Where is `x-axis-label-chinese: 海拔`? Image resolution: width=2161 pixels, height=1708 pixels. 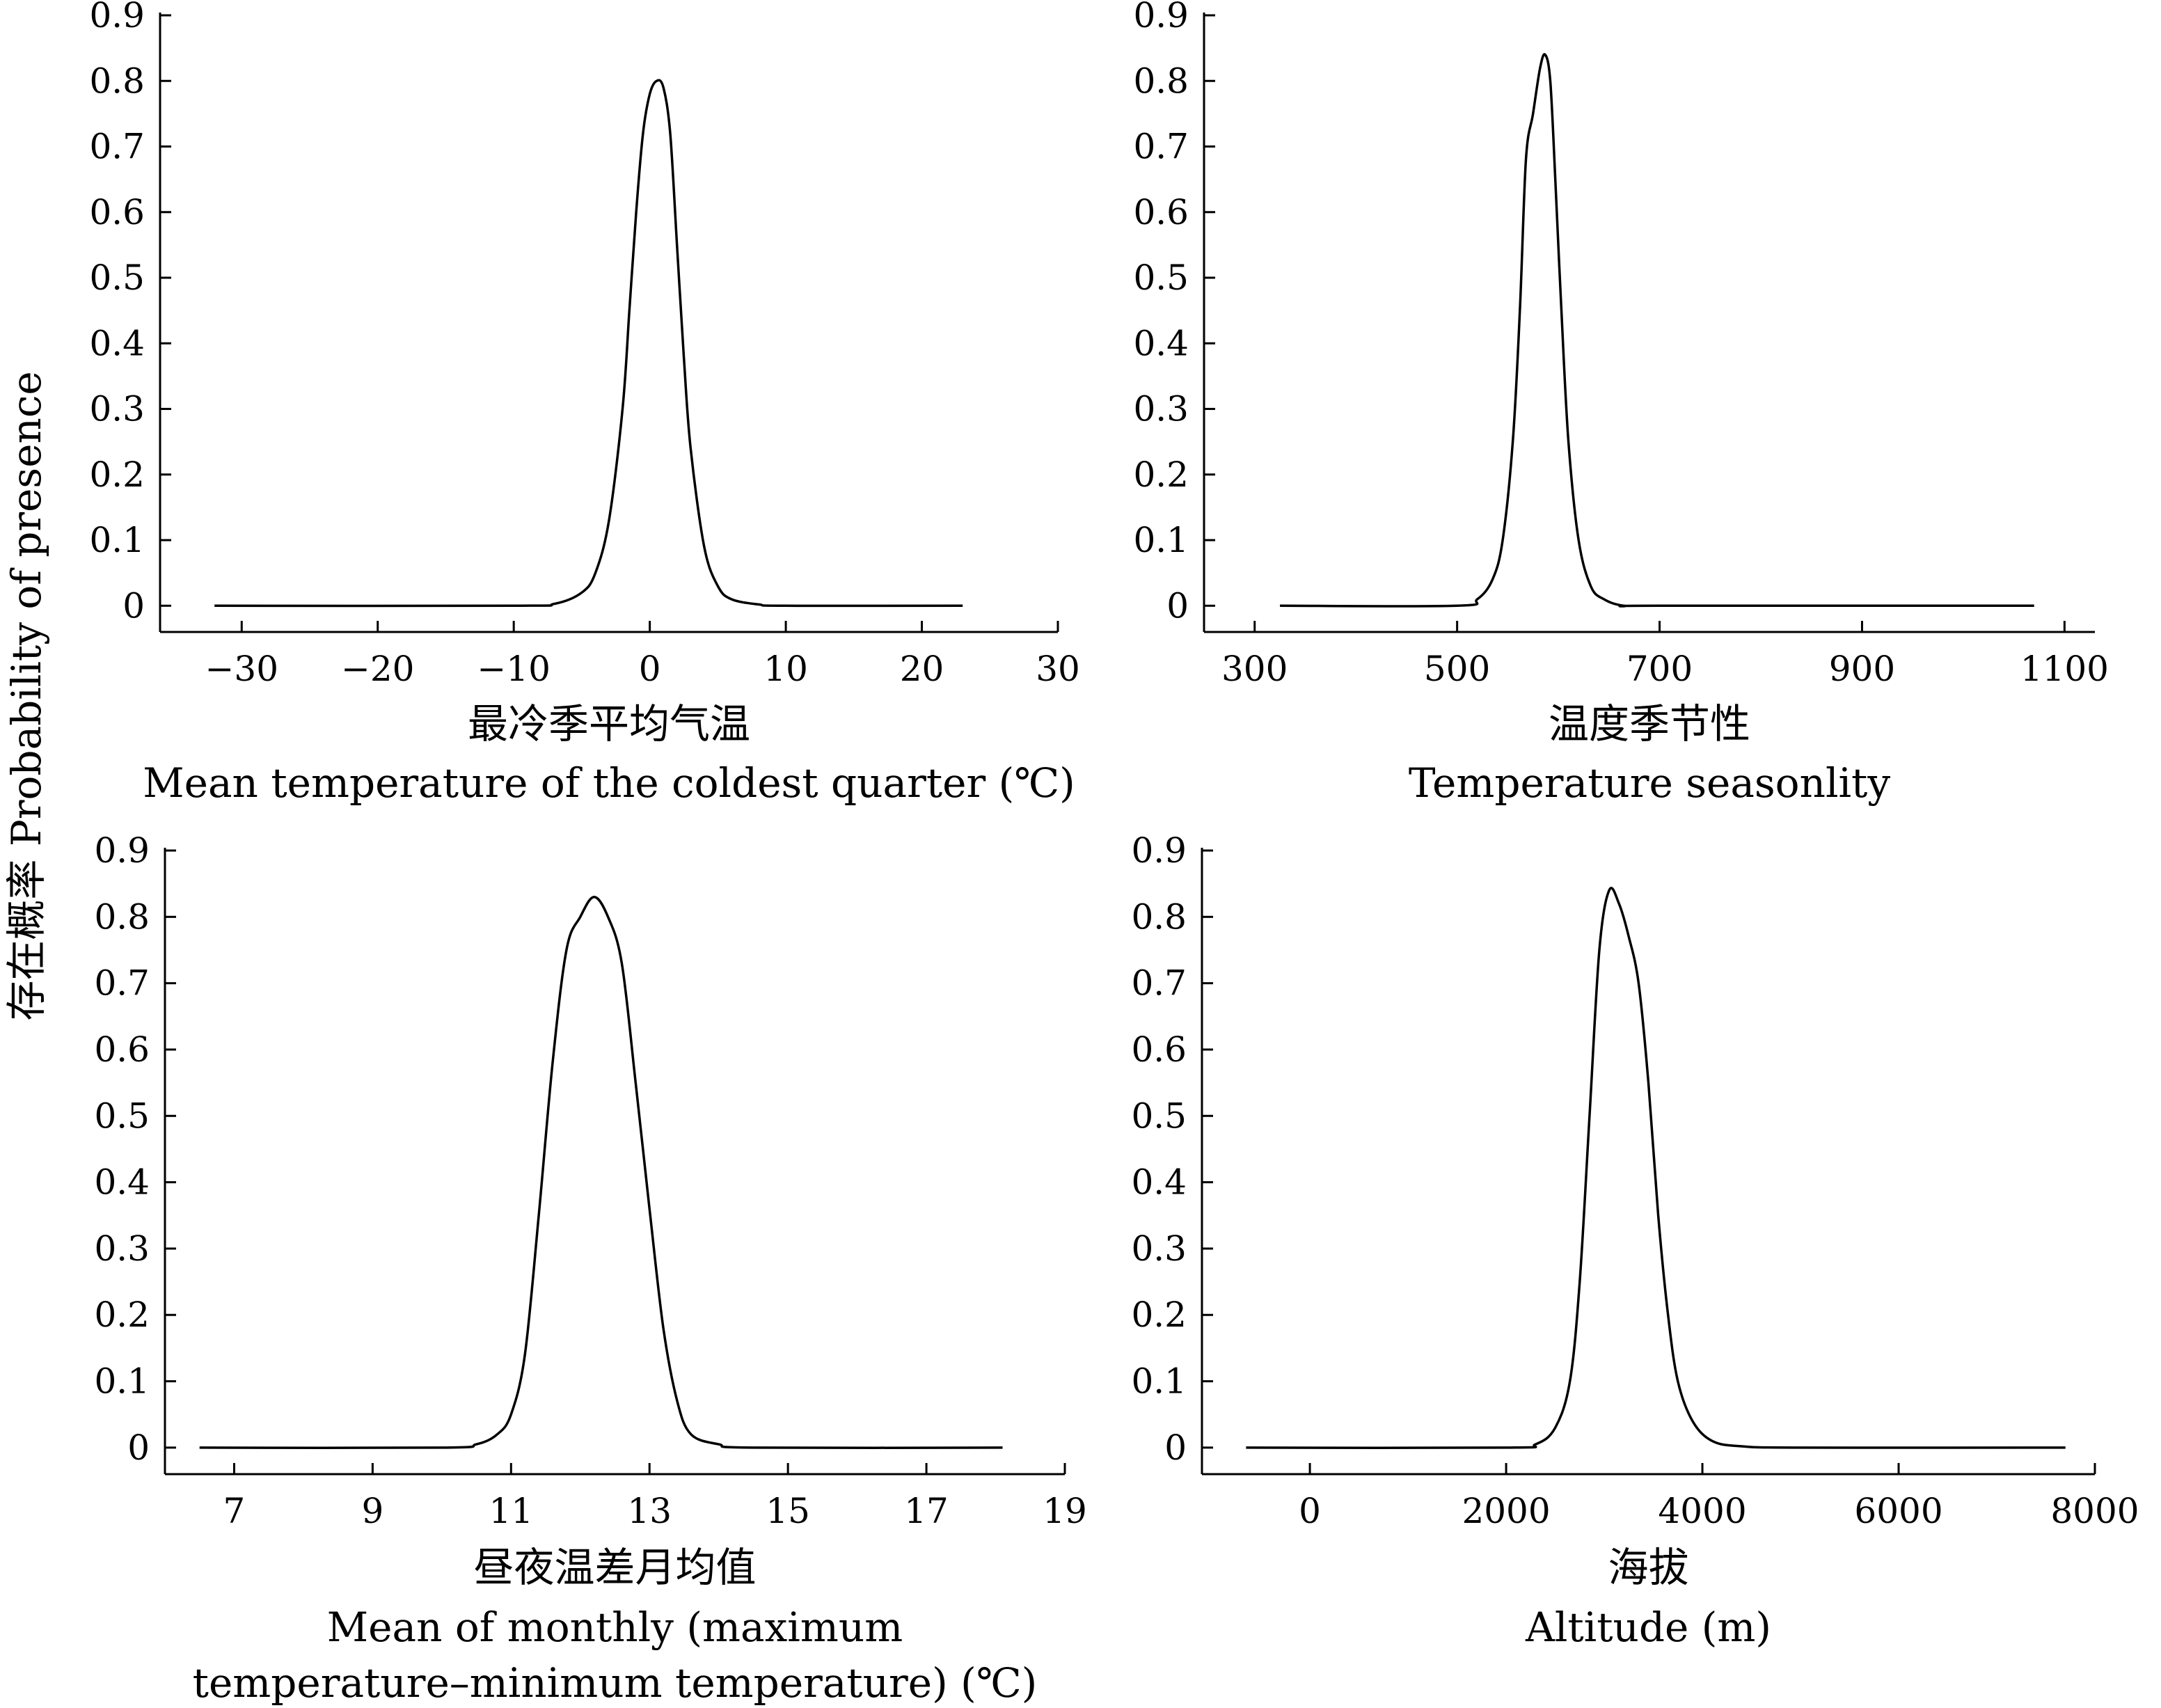 x-axis-label-chinese: 海拔 is located at coordinates (1648, 1567).